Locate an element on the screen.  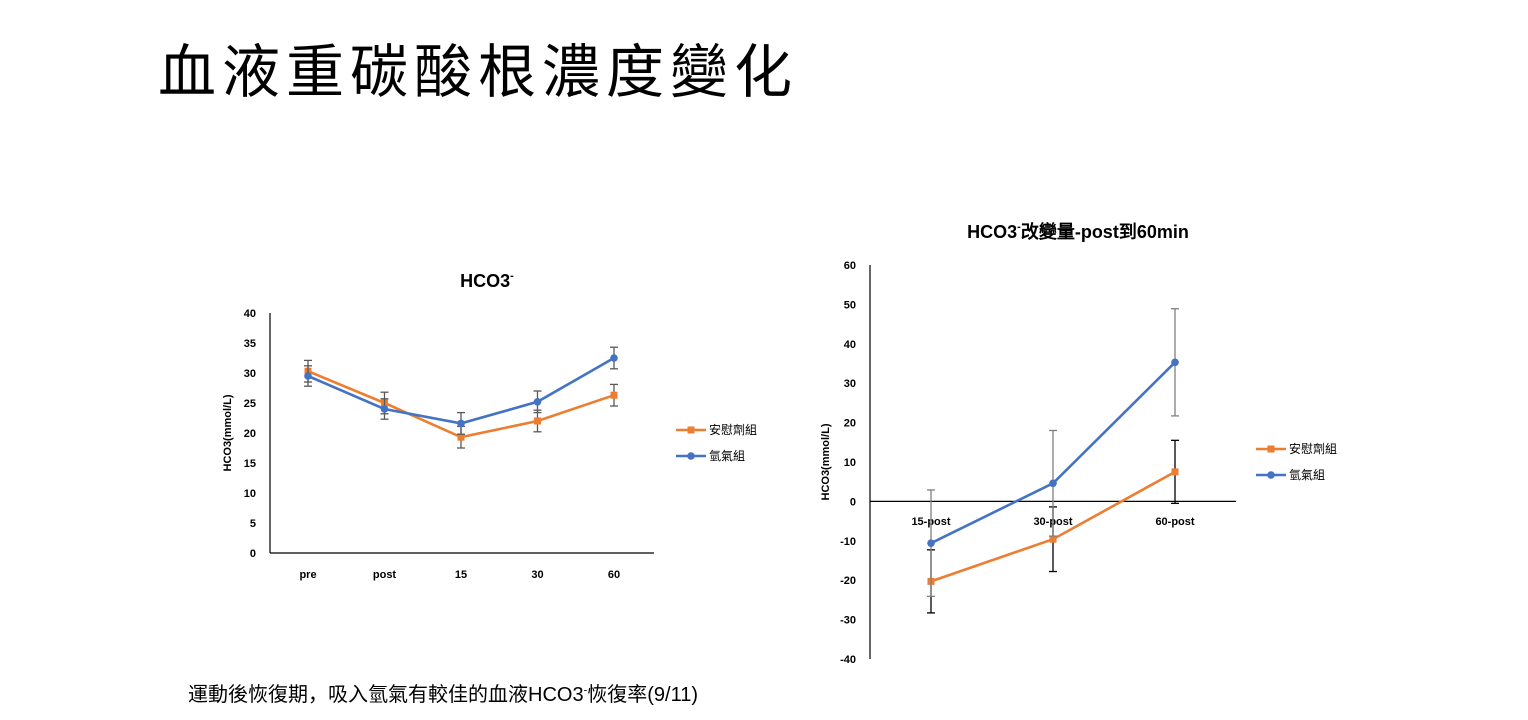
y-tick-label: -20 is located at coordinates (848, 581).